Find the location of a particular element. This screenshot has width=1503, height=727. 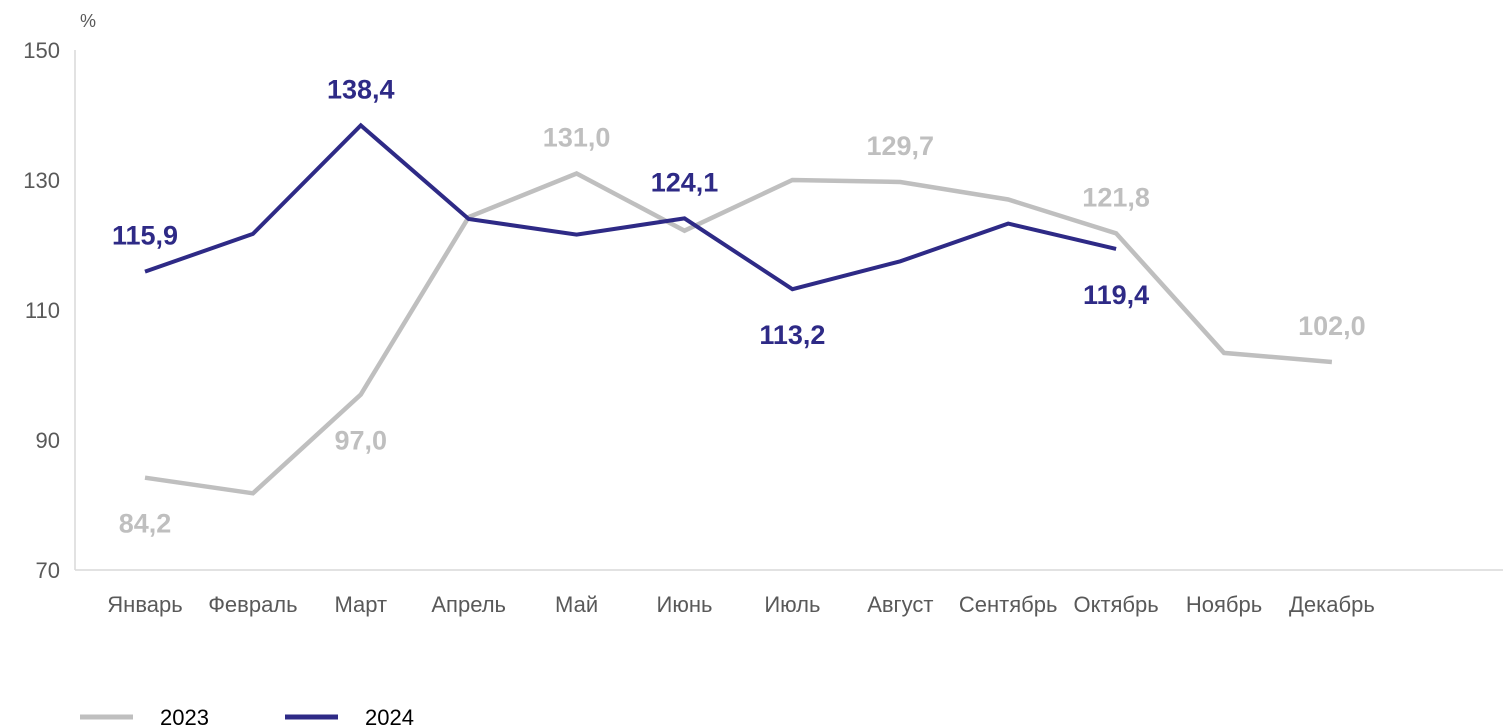

y-tick-label: 150 is located at coordinates (41, 50).